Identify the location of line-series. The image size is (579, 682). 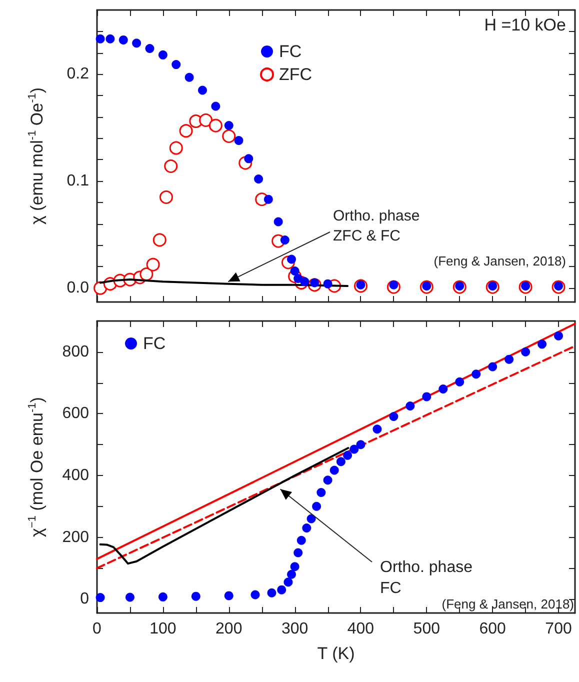
(224, 505).